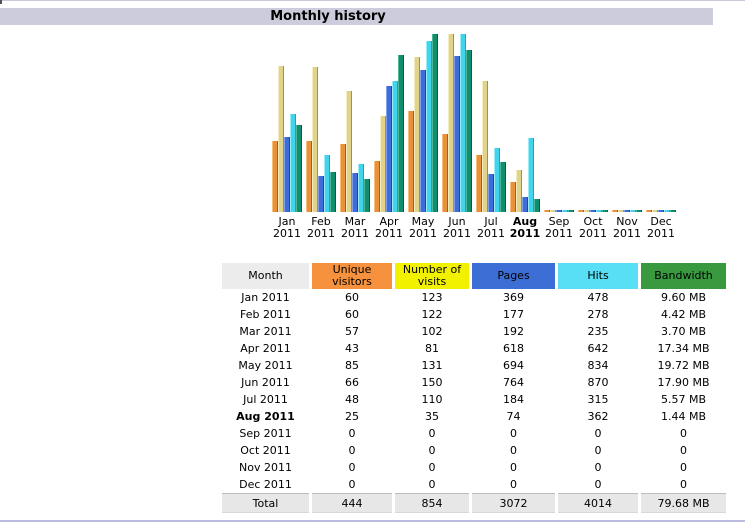 The image size is (745, 530). I want to click on bar-pages-jun-2011, so click(457, 134).